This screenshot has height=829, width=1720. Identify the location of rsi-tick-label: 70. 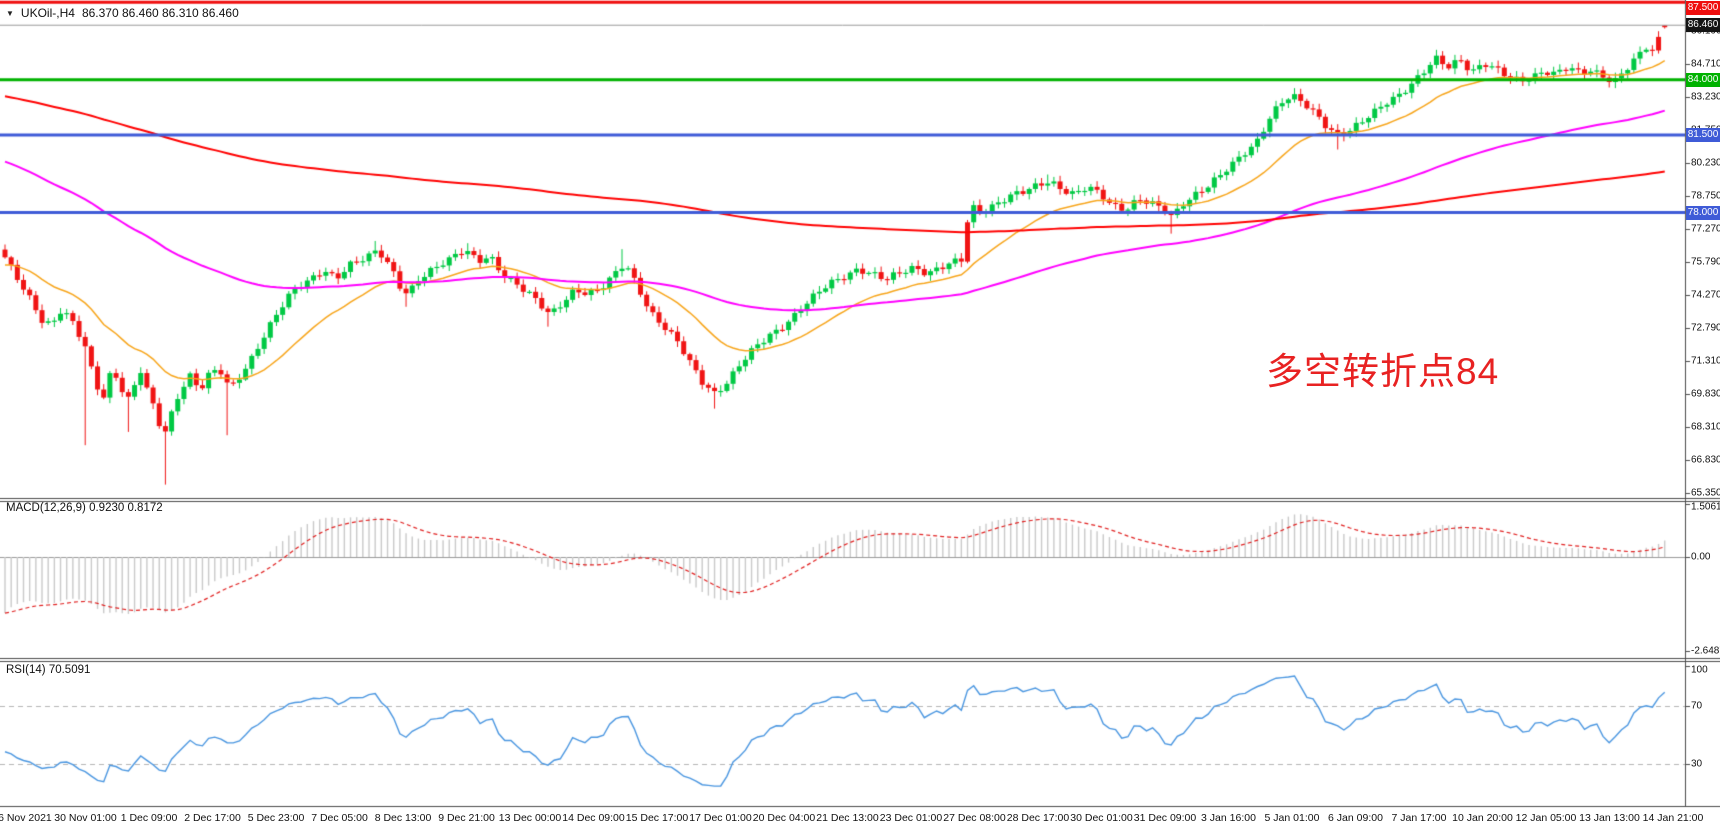
(1697, 706).